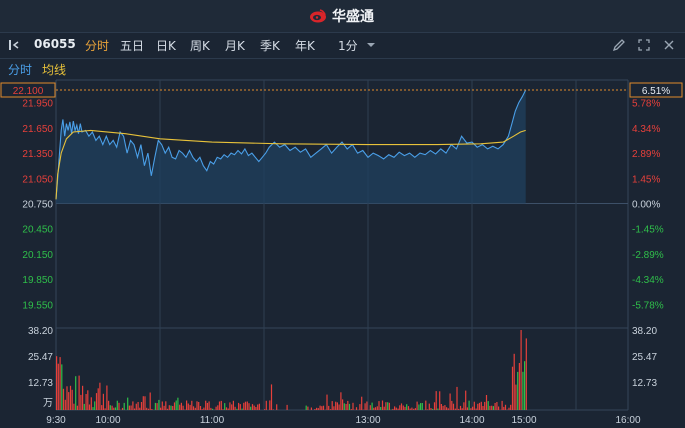  Describe the element at coordinates (290, 164) in the screenshot. I see `average-line` at that location.